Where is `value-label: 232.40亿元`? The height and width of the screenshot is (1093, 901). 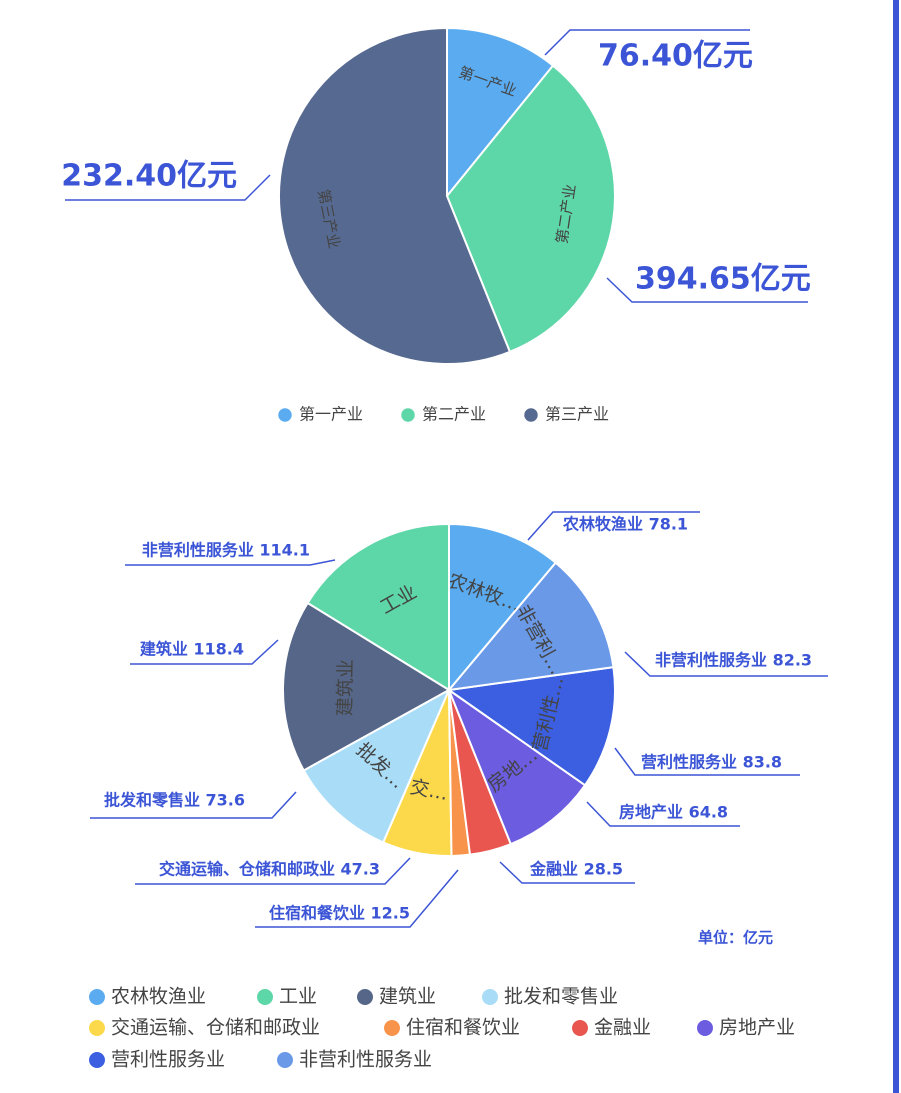 value-label: 232.40亿元 is located at coordinates (149, 176).